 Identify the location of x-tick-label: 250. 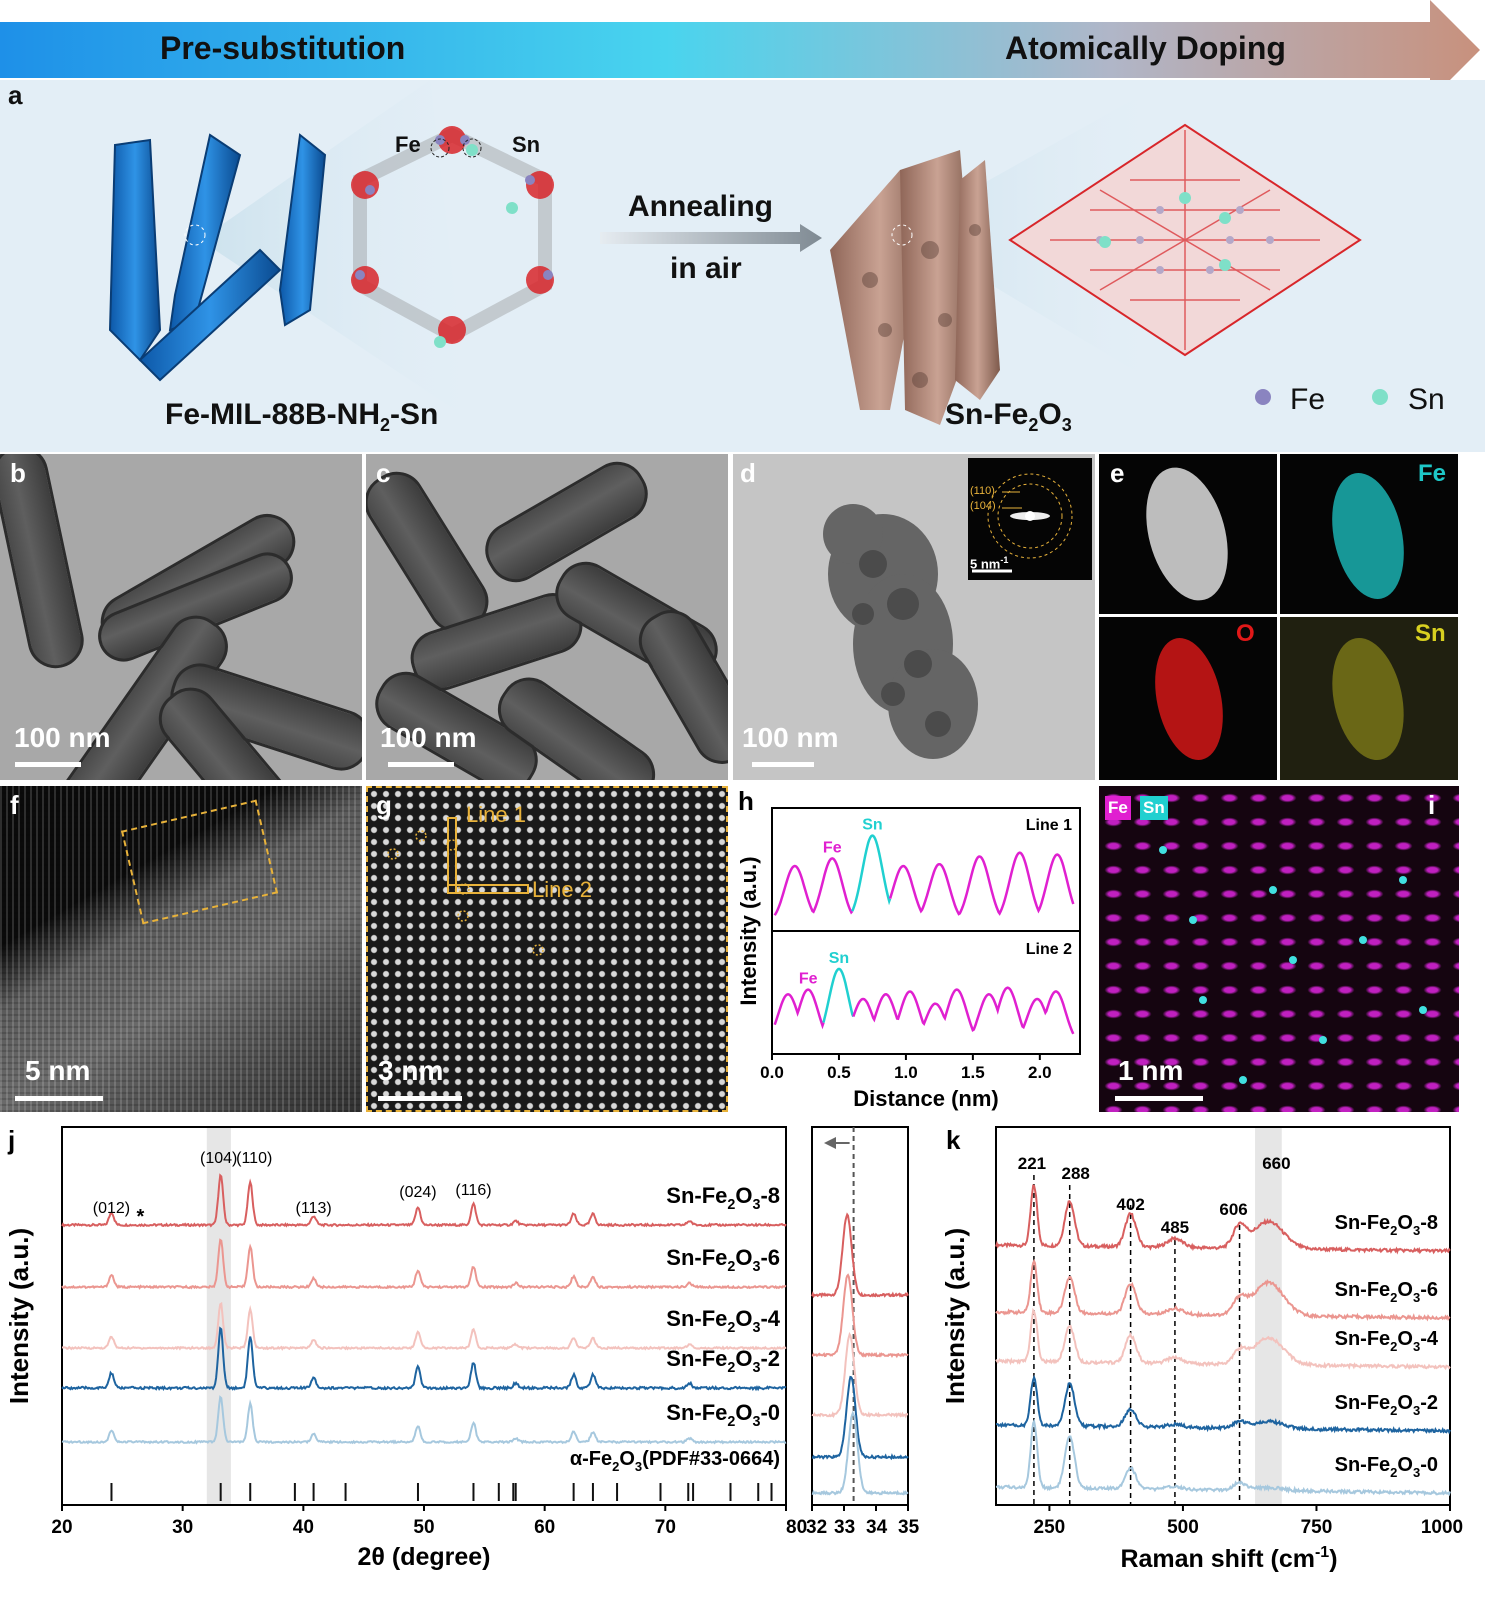
(1050, 1527).